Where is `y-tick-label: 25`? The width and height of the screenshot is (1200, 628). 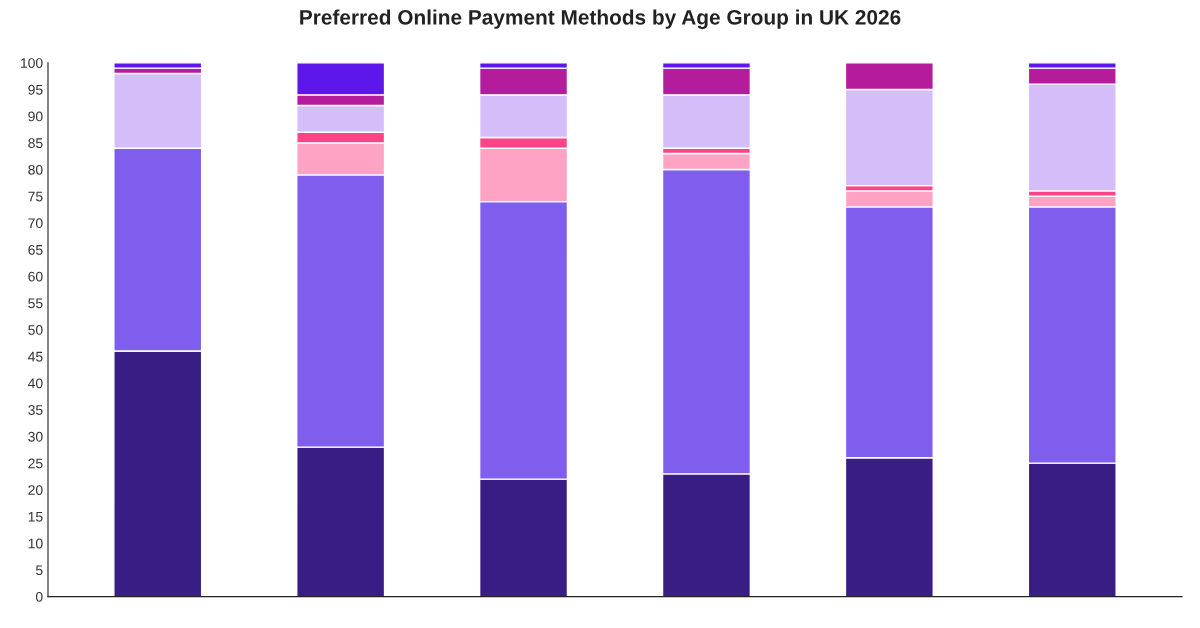
y-tick-label: 25 is located at coordinates (35, 463).